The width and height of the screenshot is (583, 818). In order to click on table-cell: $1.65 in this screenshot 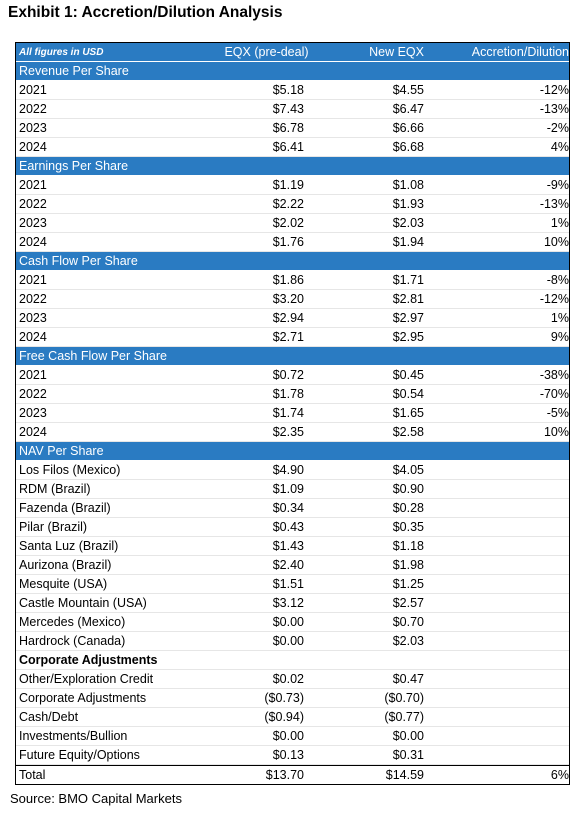, I will do `click(408, 413)`.